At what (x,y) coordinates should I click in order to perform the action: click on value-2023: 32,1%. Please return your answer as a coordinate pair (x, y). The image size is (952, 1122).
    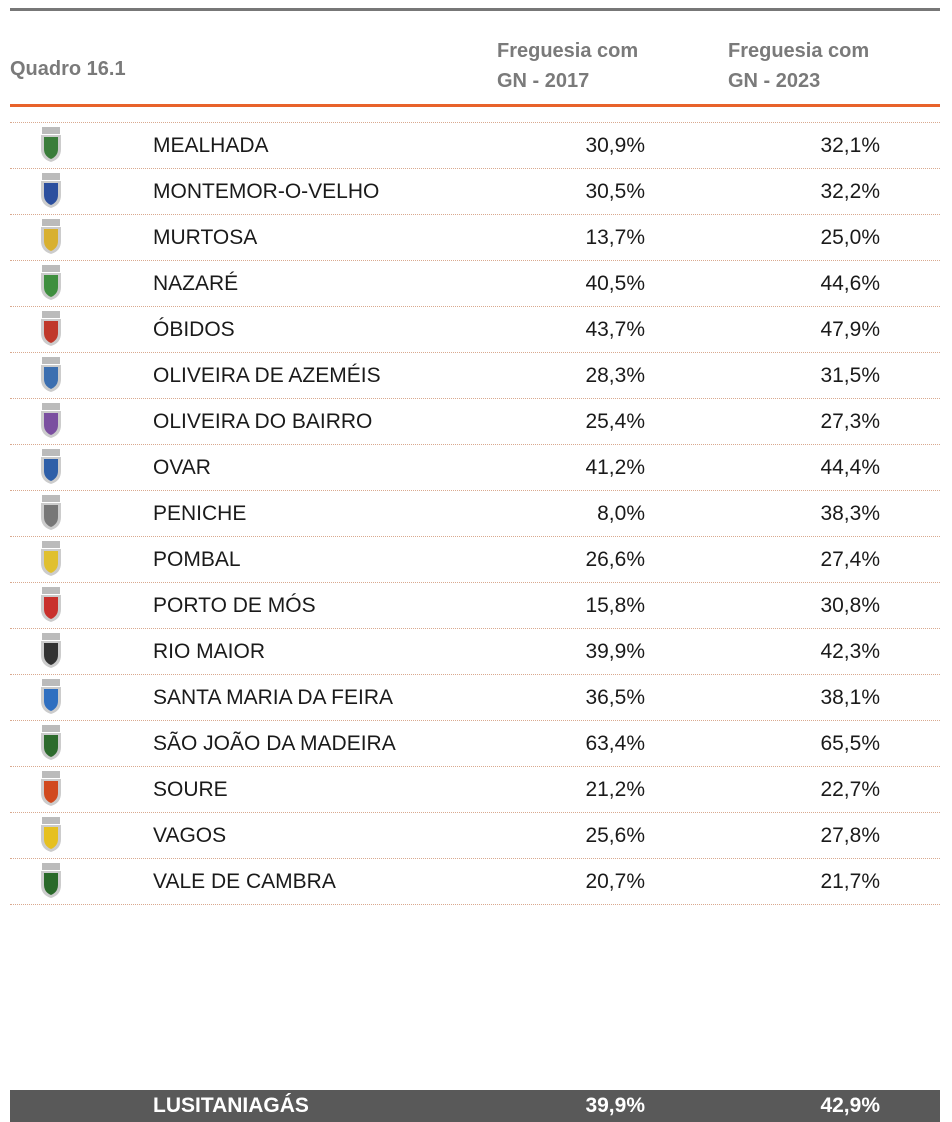
    Looking at the image, I should click on (850, 145).